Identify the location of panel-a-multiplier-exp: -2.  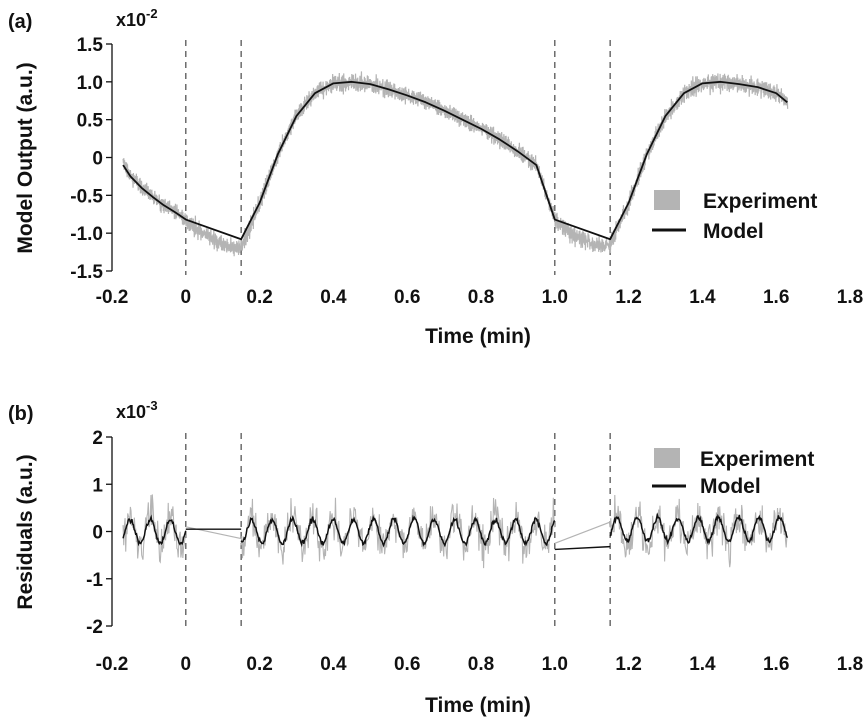
(152, 13).